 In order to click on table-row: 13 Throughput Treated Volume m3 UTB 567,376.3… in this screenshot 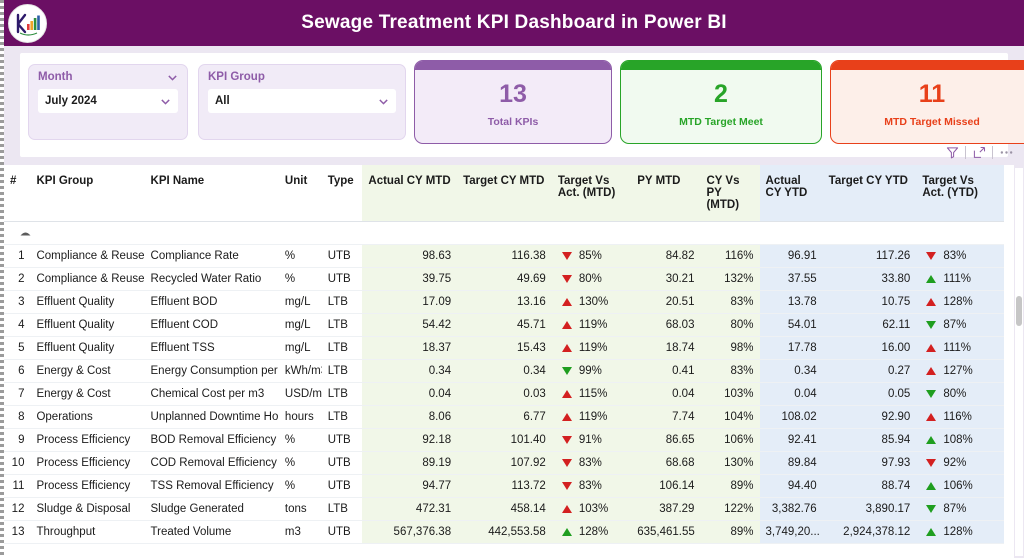, I will do `click(504, 532)`.